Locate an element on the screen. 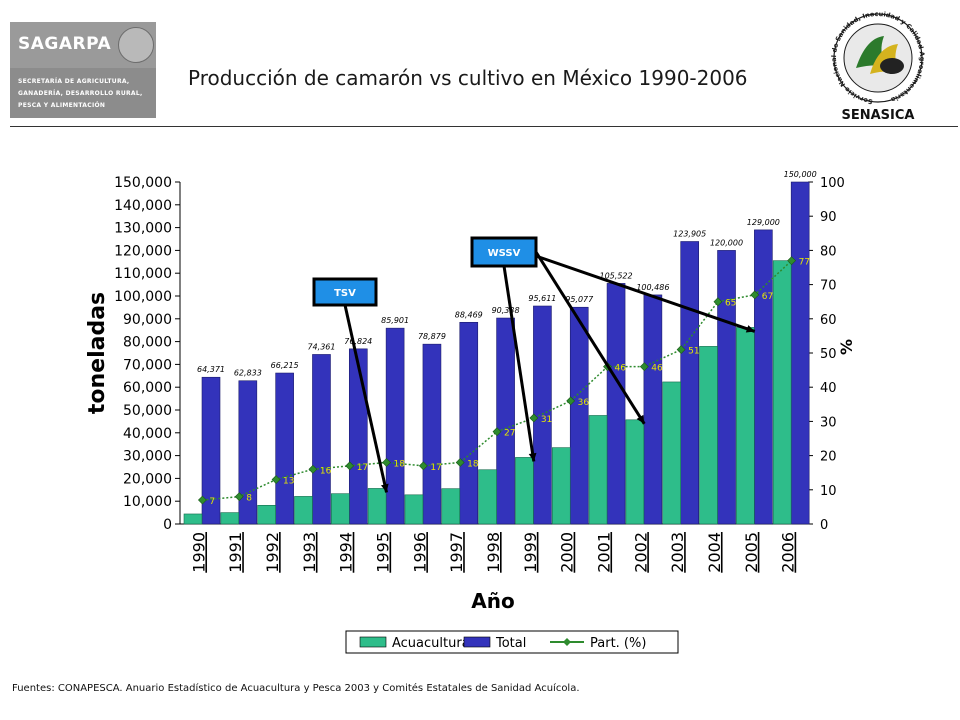 The image size is (960, 720). x-tick-label: 1991 is located at coordinates (235, 552).